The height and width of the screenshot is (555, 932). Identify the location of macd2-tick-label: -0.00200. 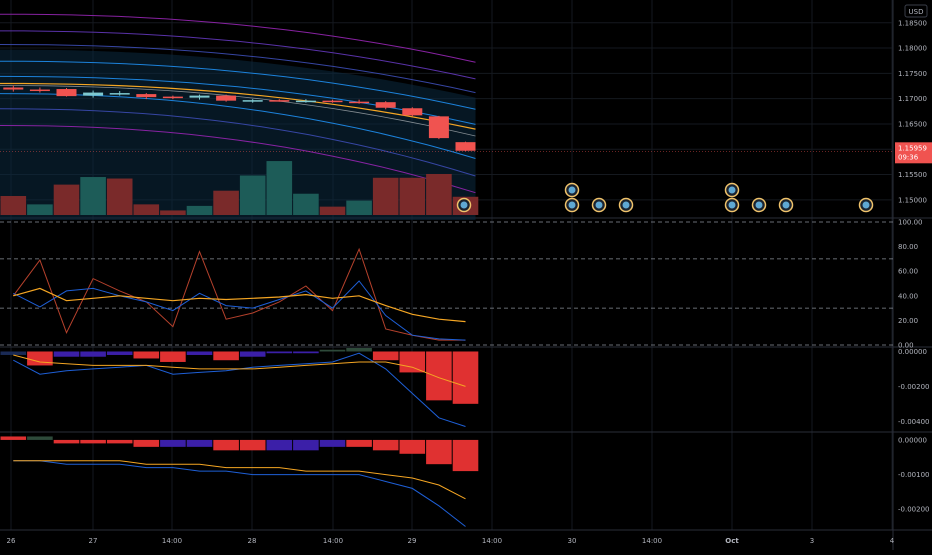
(913, 510).